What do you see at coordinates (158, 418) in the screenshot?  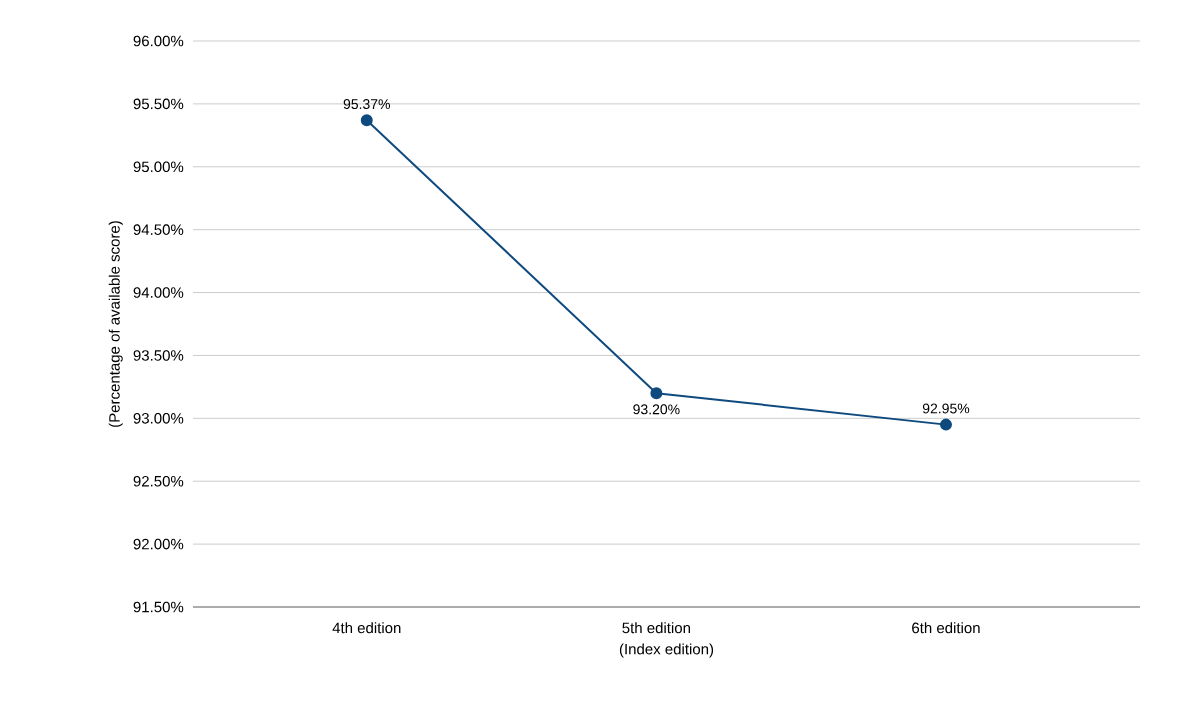 I see `y-tick-label: 93.00%` at bounding box center [158, 418].